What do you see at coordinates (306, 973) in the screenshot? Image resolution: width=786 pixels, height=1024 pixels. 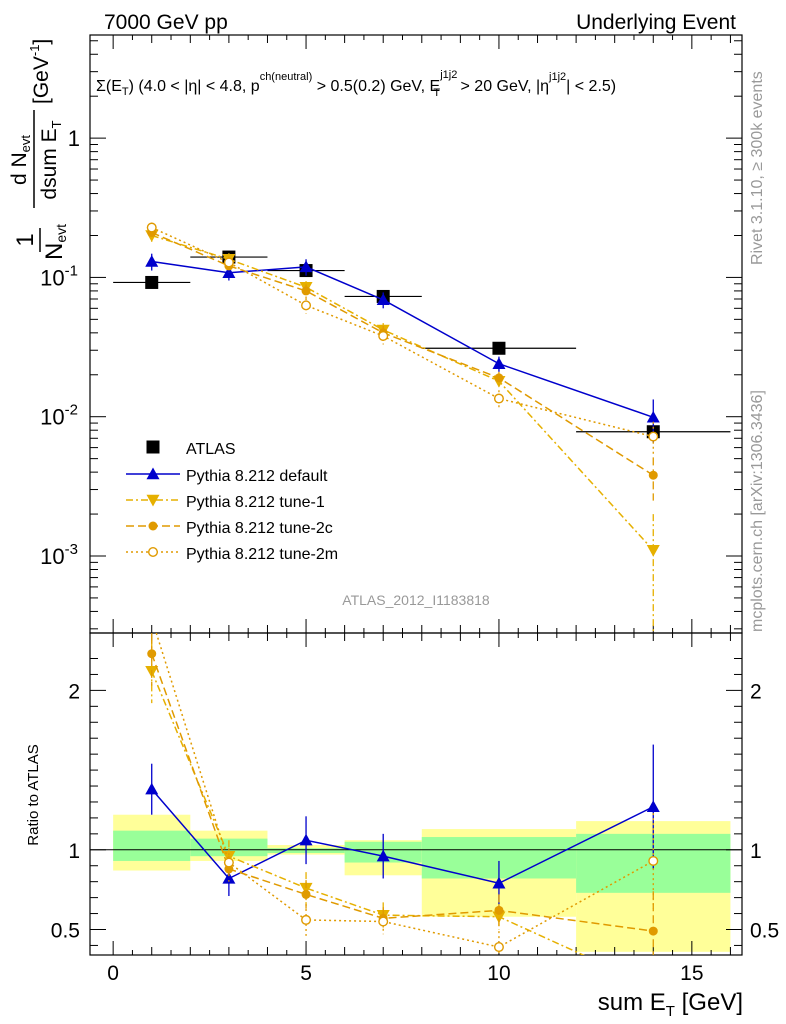 I see `x-tick-label: 5` at bounding box center [306, 973].